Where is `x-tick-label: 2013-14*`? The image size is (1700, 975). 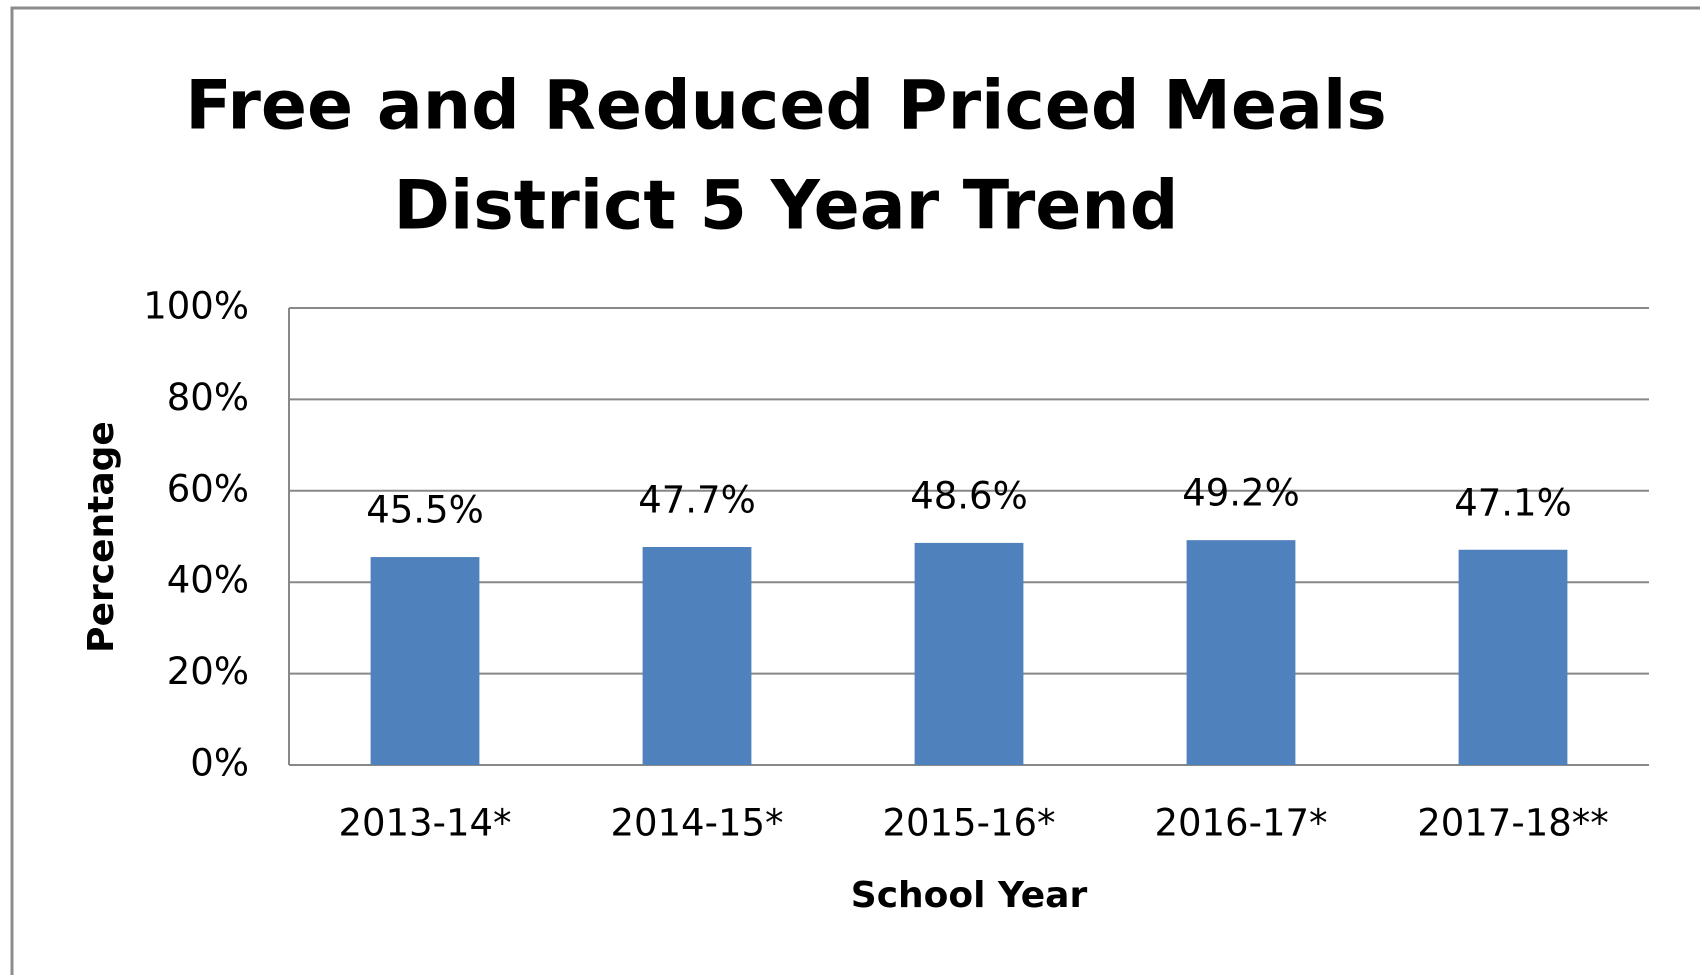 x-tick-label: 2013-14* is located at coordinates (424, 823).